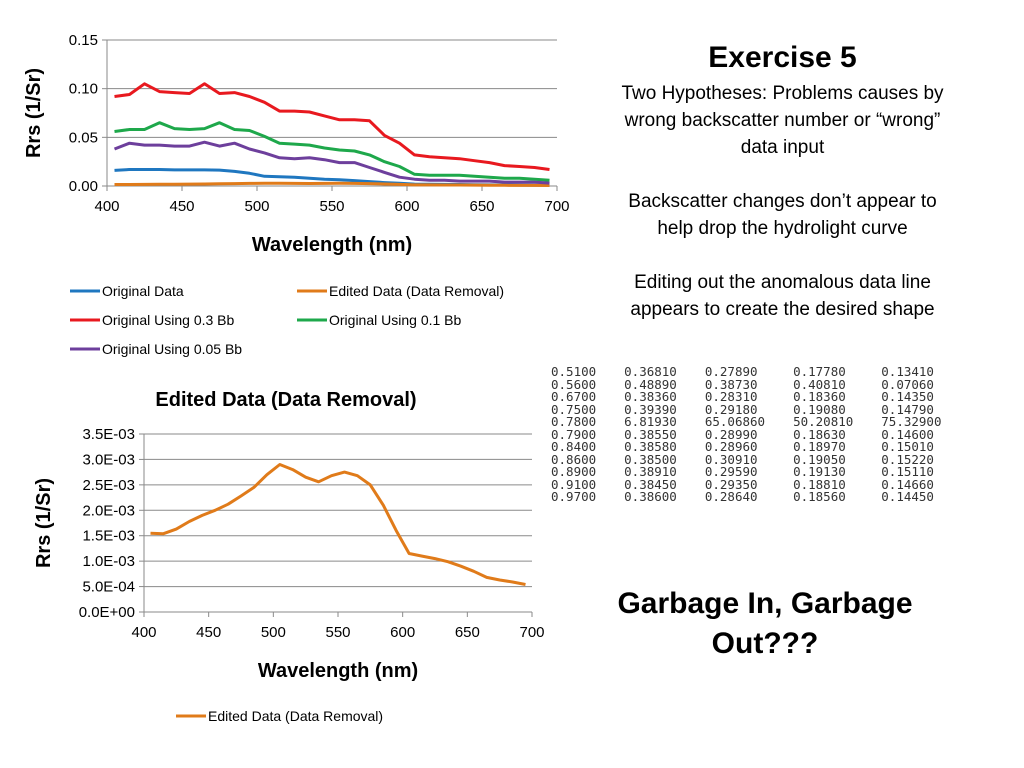 The height and width of the screenshot is (768, 1024). What do you see at coordinates (911, 421) in the screenshot?
I see `table-cell: 75.32900` at bounding box center [911, 421].